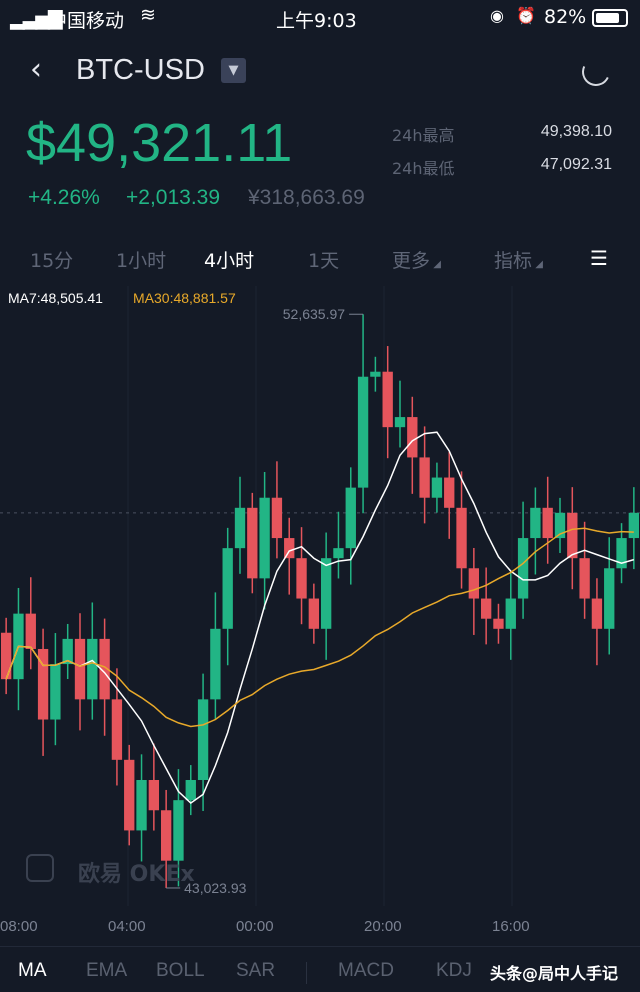  Describe the element at coordinates (107, 970) in the screenshot. I see `tab-ema: EMA` at that location.